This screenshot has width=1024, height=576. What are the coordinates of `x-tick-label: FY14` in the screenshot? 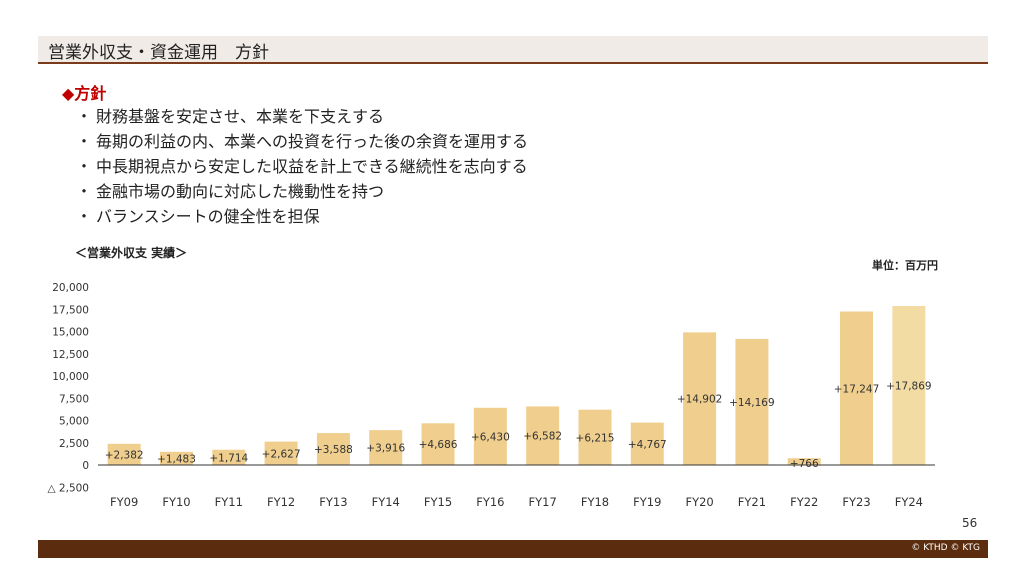 It's located at (386, 502).